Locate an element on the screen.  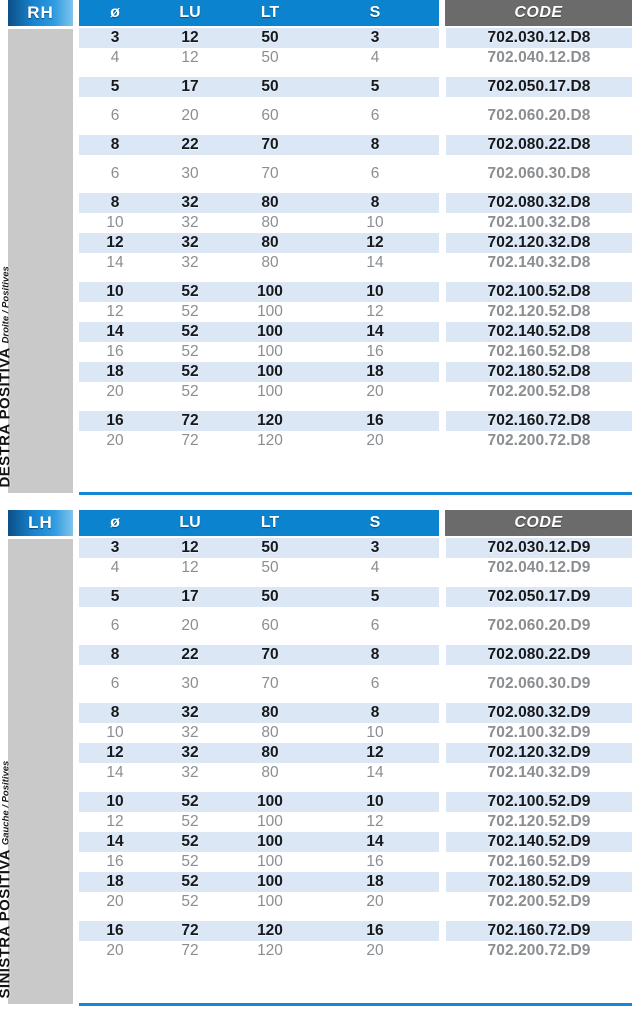
row-cells: 6 20 60 6 is located at coordinates (355, 116).